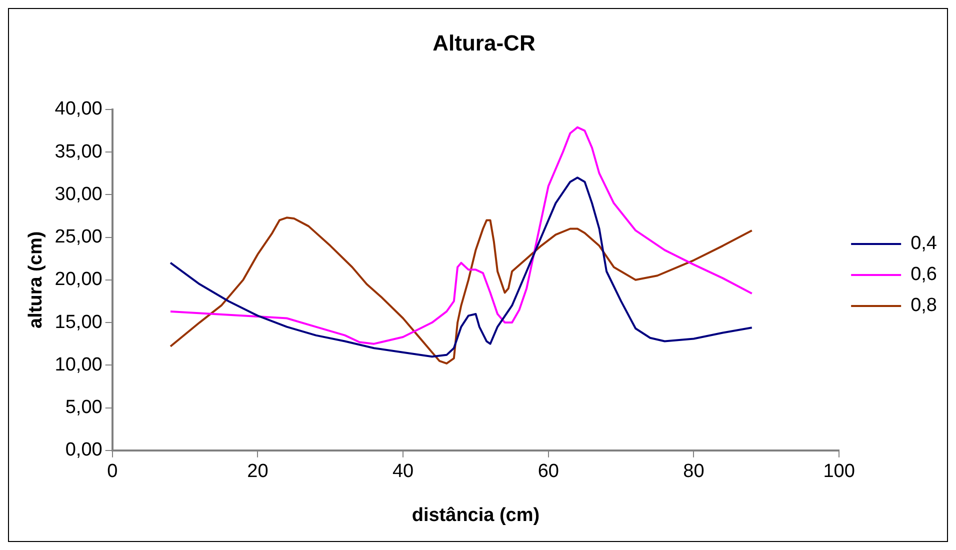 This screenshot has width=956, height=550. I want to click on y-tick-label: 20,00, so click(78, 279).